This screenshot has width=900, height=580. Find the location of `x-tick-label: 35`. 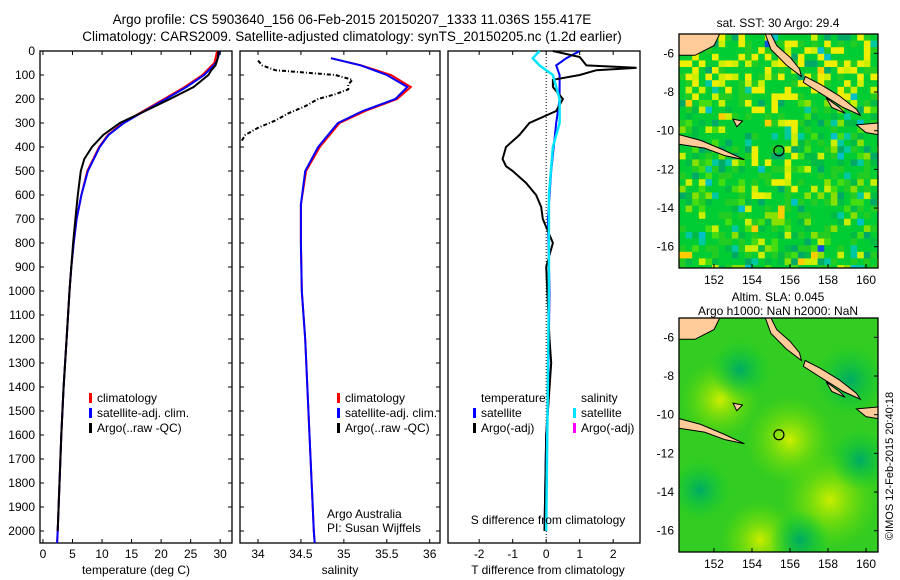

x-tick-label: 35 is located at coordinates (344, 554).